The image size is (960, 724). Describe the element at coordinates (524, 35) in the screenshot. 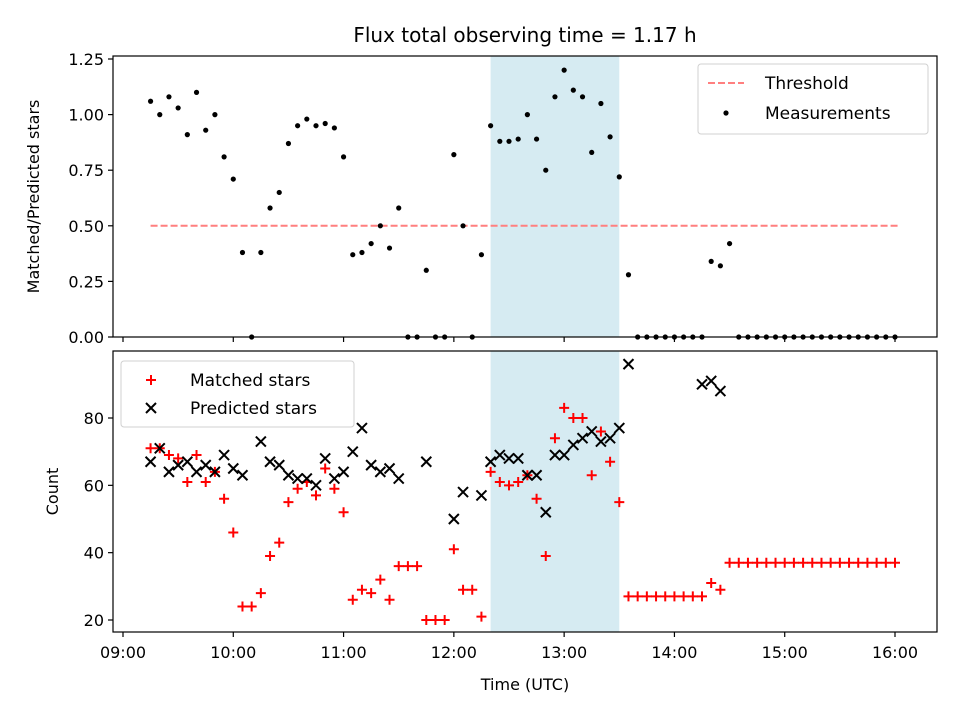

I see `chart-title: Flux total observing time = 1.17 h` at that location.